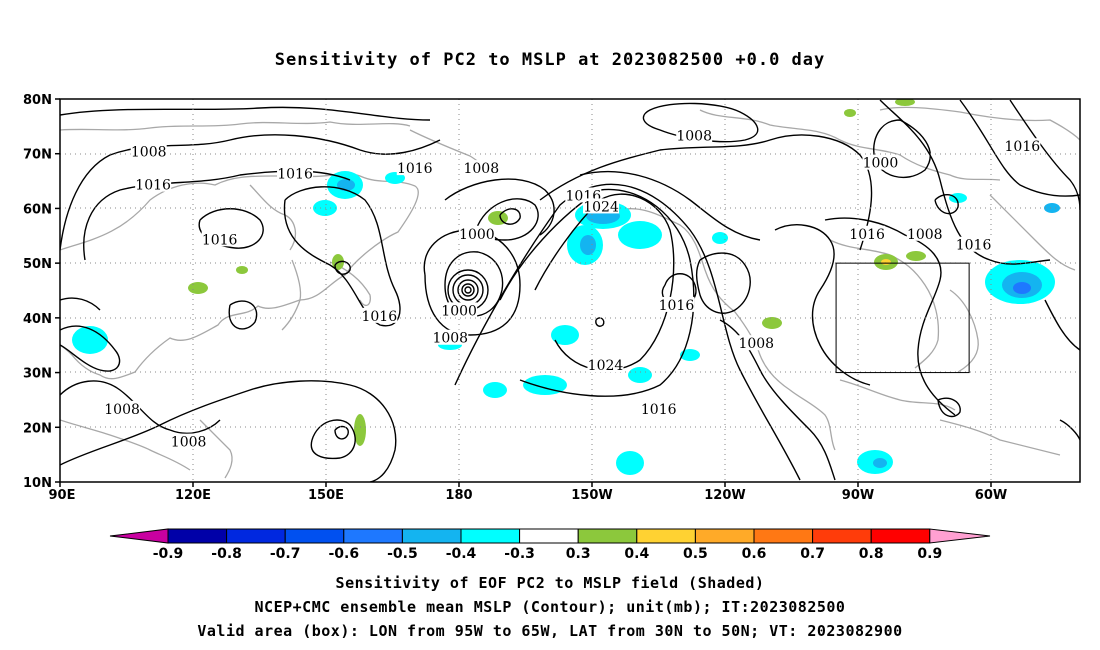 The width and height of the screenshot is (1100, 650). What do you see at coordinates (343, 554) in the screenshot?
I see `colorbar-tick-label: -0.6` at bounding box center [343, 554].